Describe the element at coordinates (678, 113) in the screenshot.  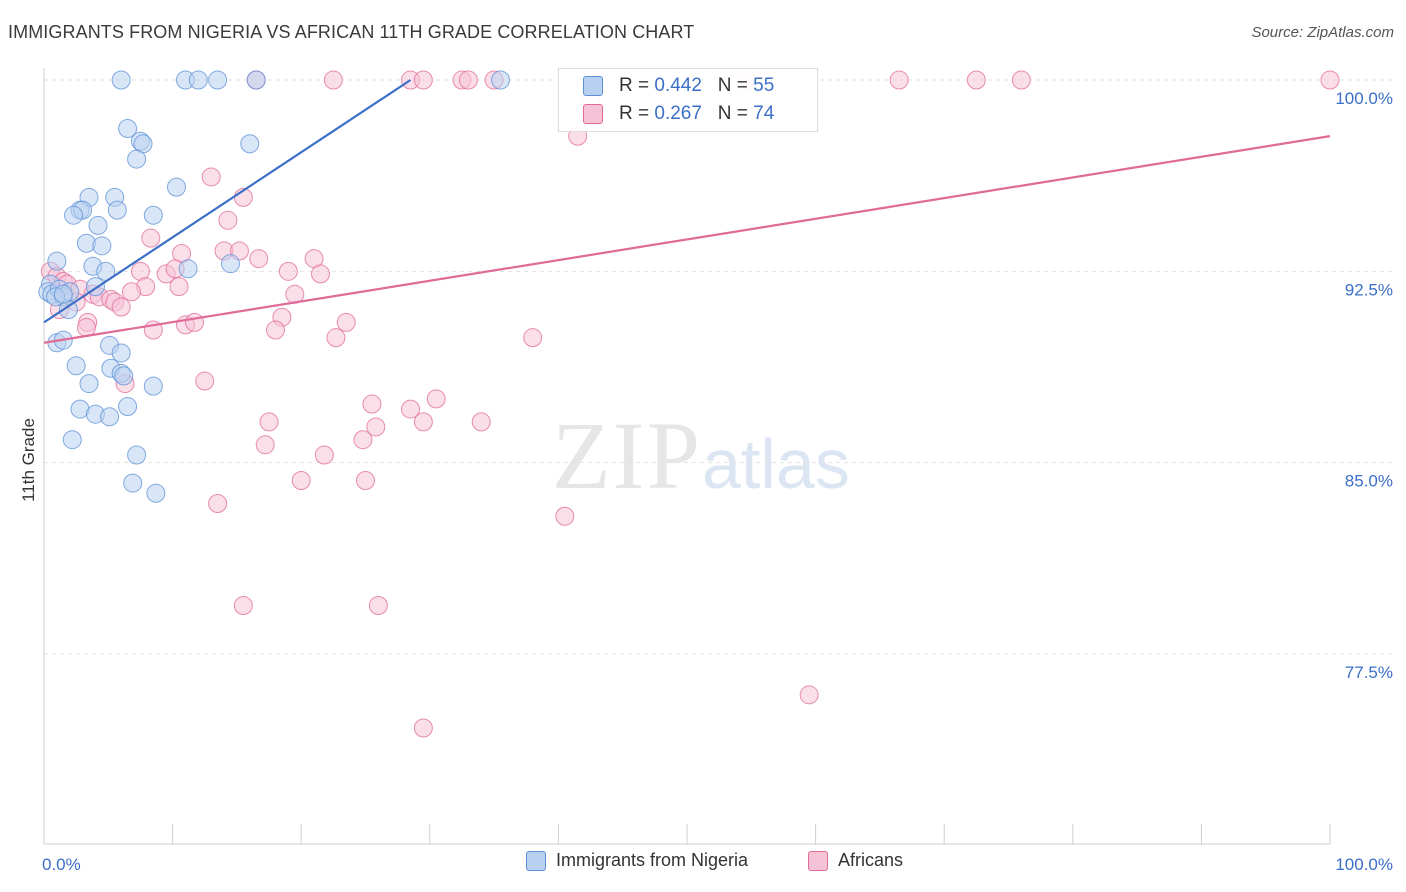
I see `r-value-africans: 0.267` at that location.